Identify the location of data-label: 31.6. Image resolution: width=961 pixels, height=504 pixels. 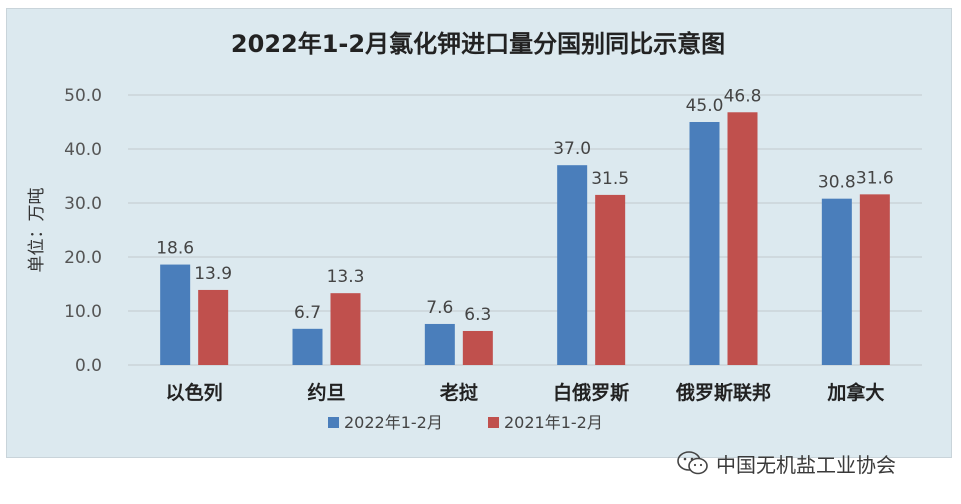
(875, 178).